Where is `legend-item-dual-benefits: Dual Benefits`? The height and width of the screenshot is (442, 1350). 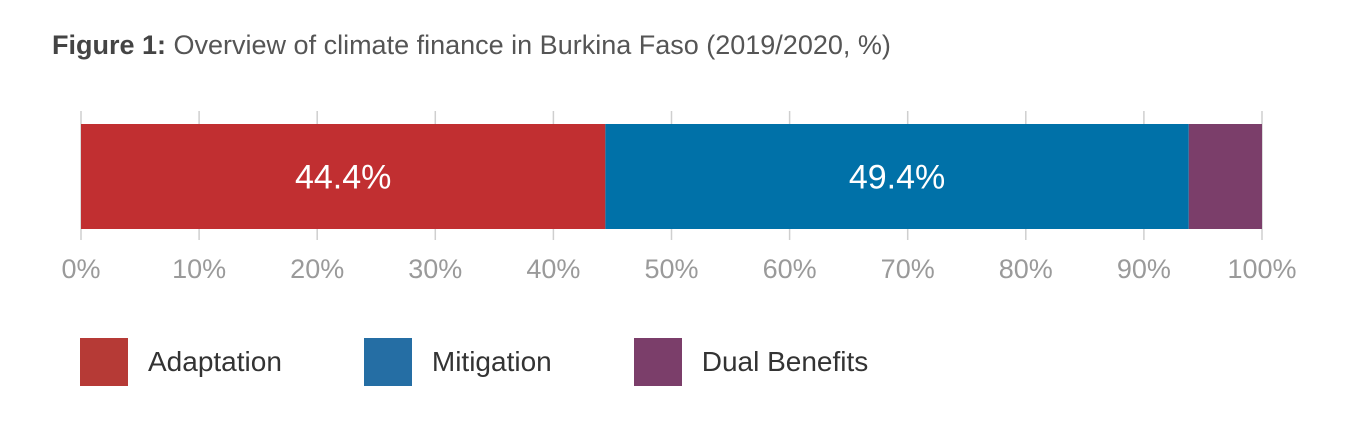
legend-item-dual-benefits: Dual Benefits is located at coordinates (751, 362).